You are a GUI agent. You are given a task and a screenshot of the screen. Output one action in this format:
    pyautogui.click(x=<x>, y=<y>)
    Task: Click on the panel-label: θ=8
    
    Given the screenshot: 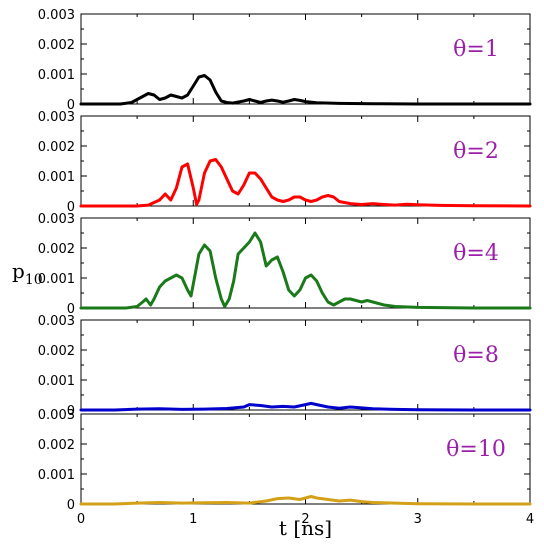 What is the action you would take?
    pyautogui.click(x=476, y=355)
    